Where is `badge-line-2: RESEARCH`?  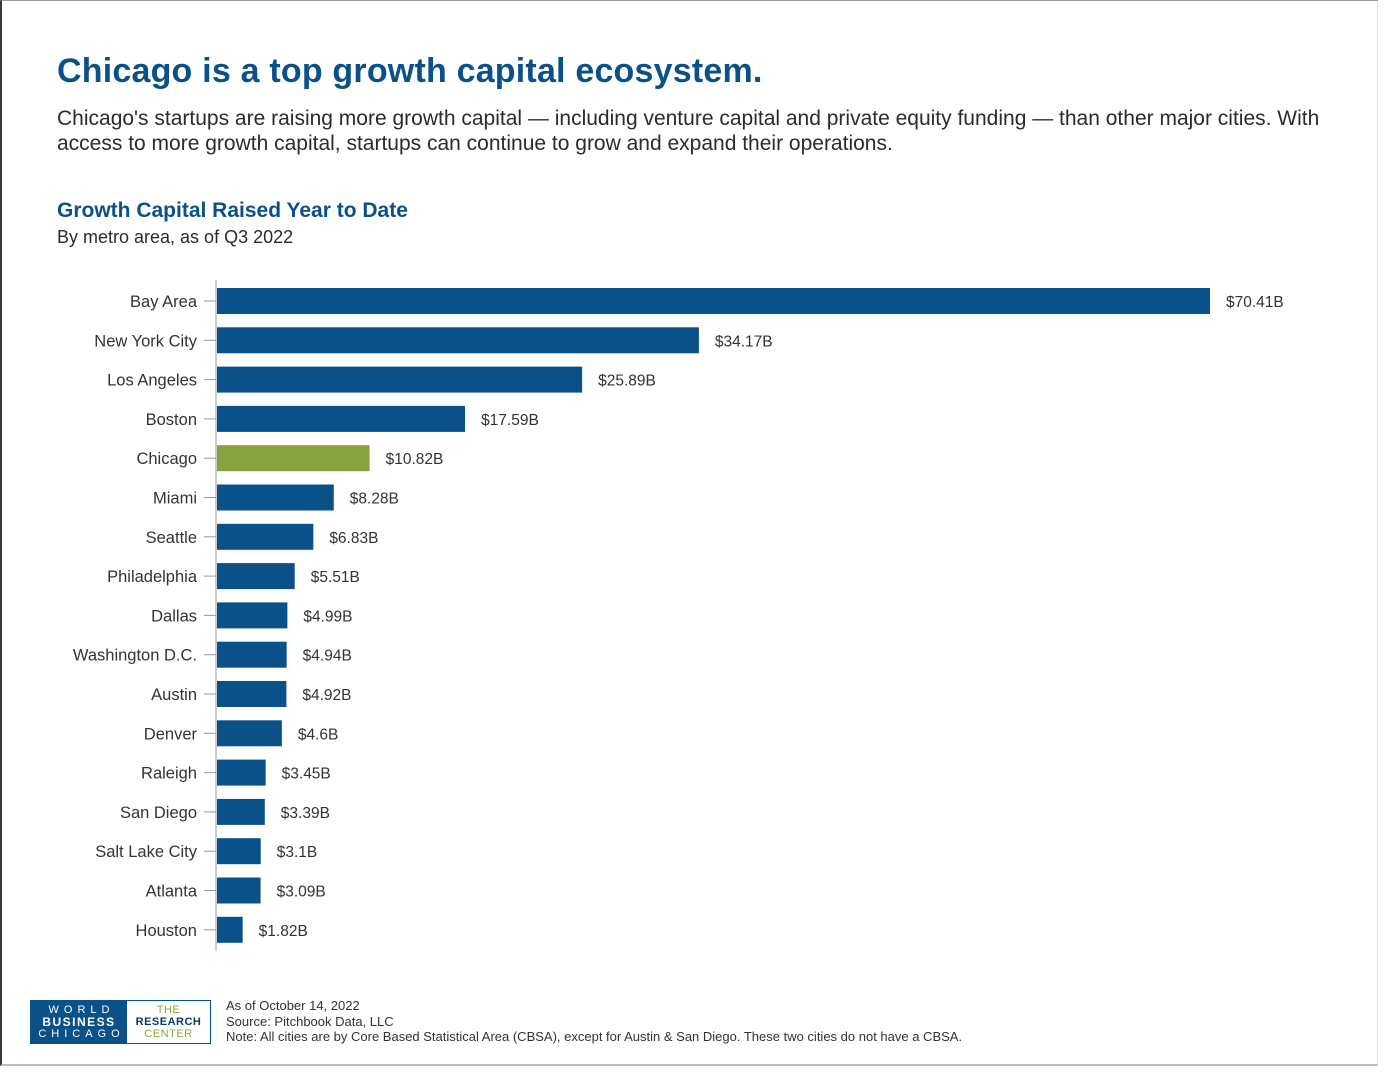
badge-line-2: RESEARCH is located at coordinates (168, 1022).